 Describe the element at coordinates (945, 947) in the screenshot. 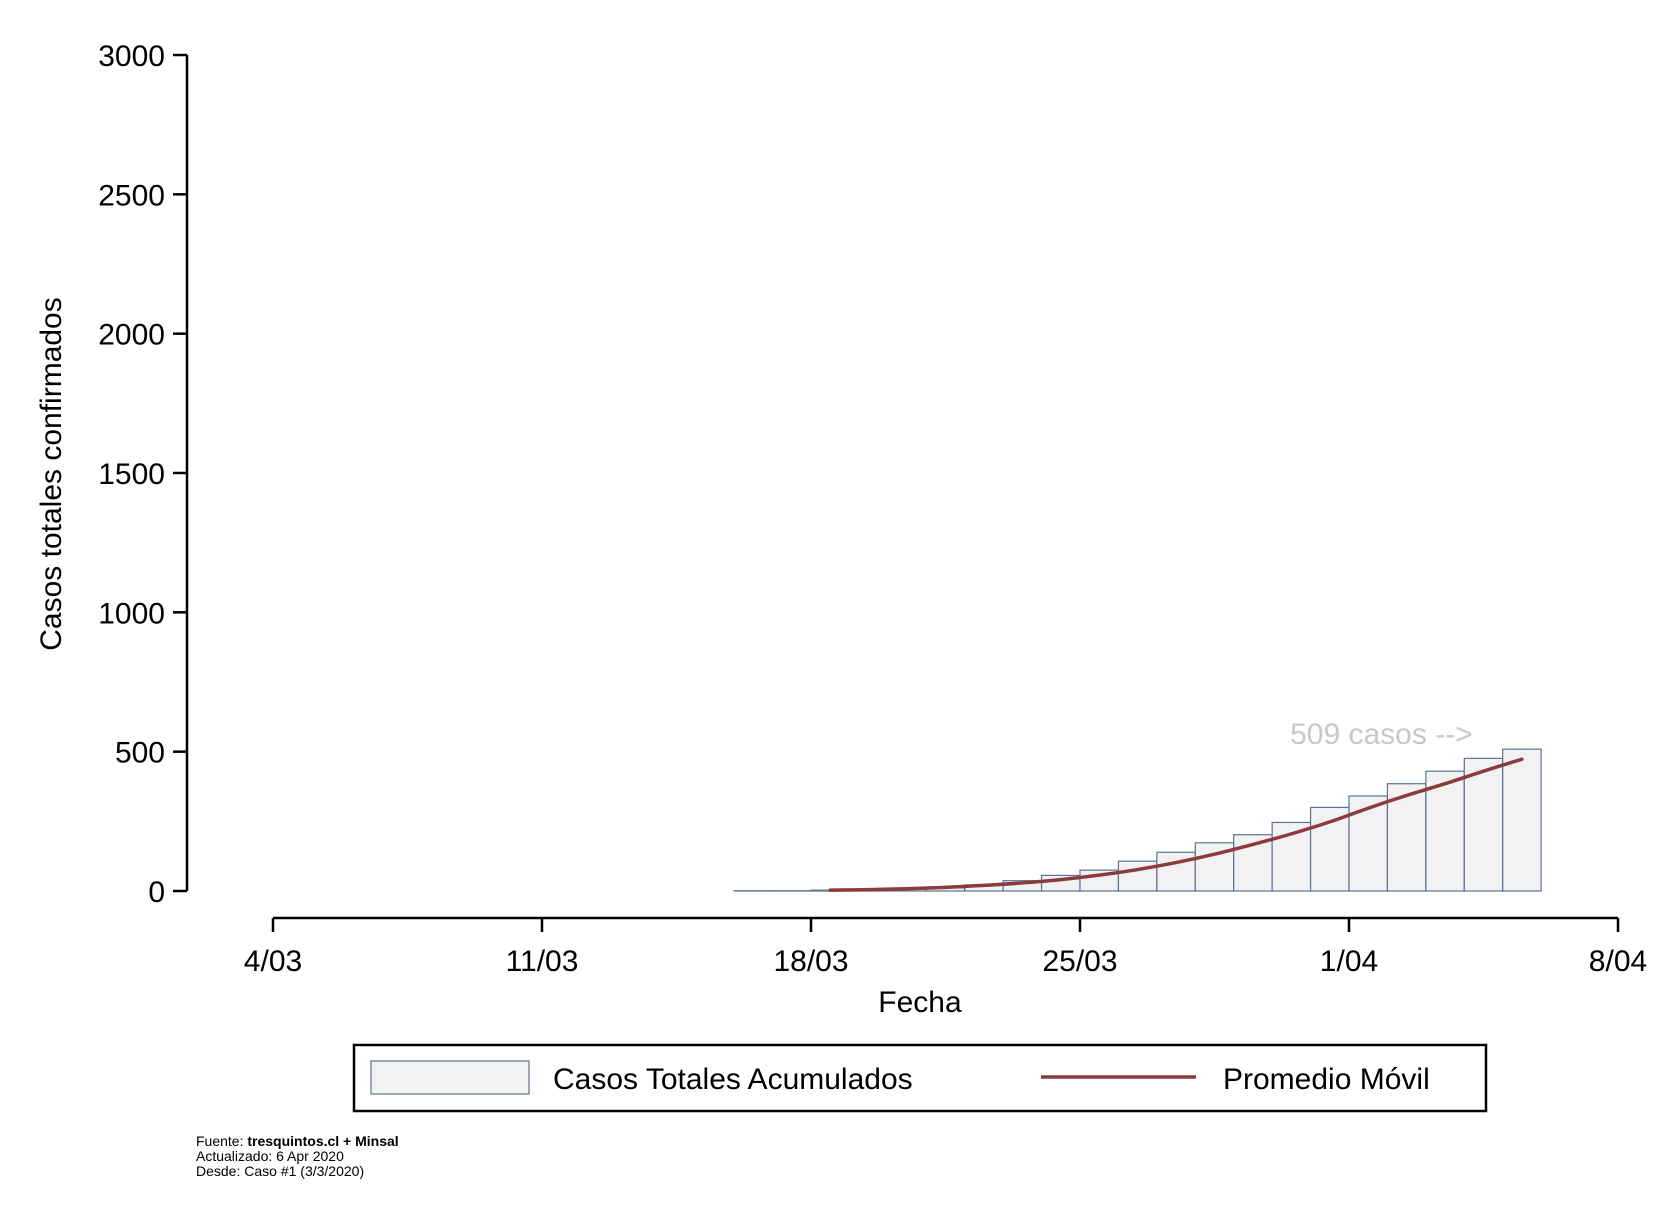

I see `x-axis: 4/03 11/03 18/03 25/03 1/04 8/04` at that location.